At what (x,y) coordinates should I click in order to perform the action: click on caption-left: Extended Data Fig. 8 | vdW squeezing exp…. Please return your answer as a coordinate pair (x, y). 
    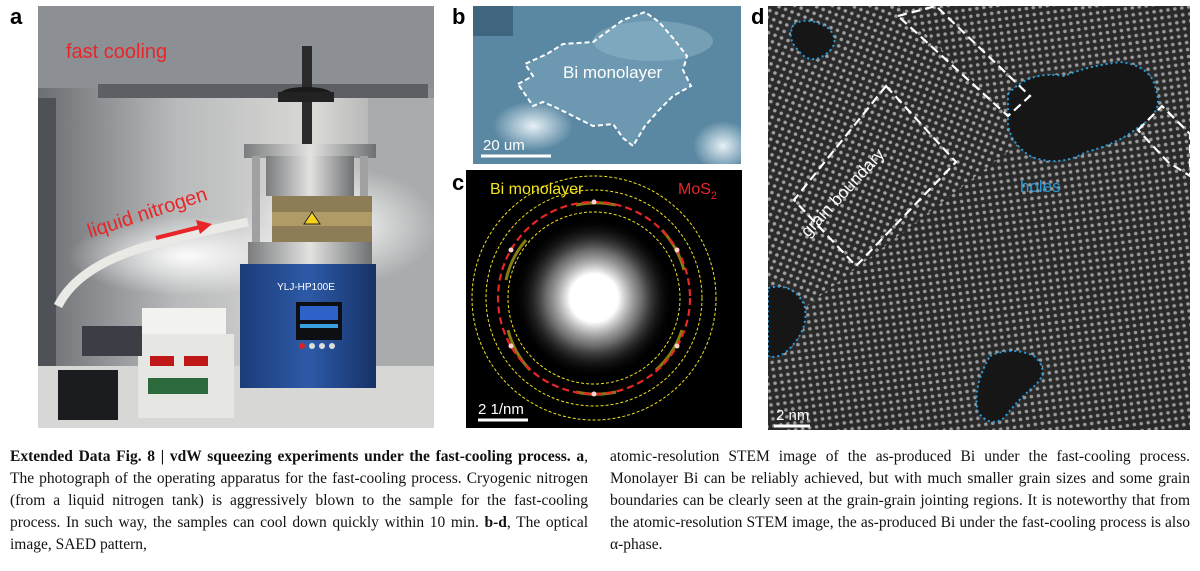
    Looking at the image, I should click on (299, 501).